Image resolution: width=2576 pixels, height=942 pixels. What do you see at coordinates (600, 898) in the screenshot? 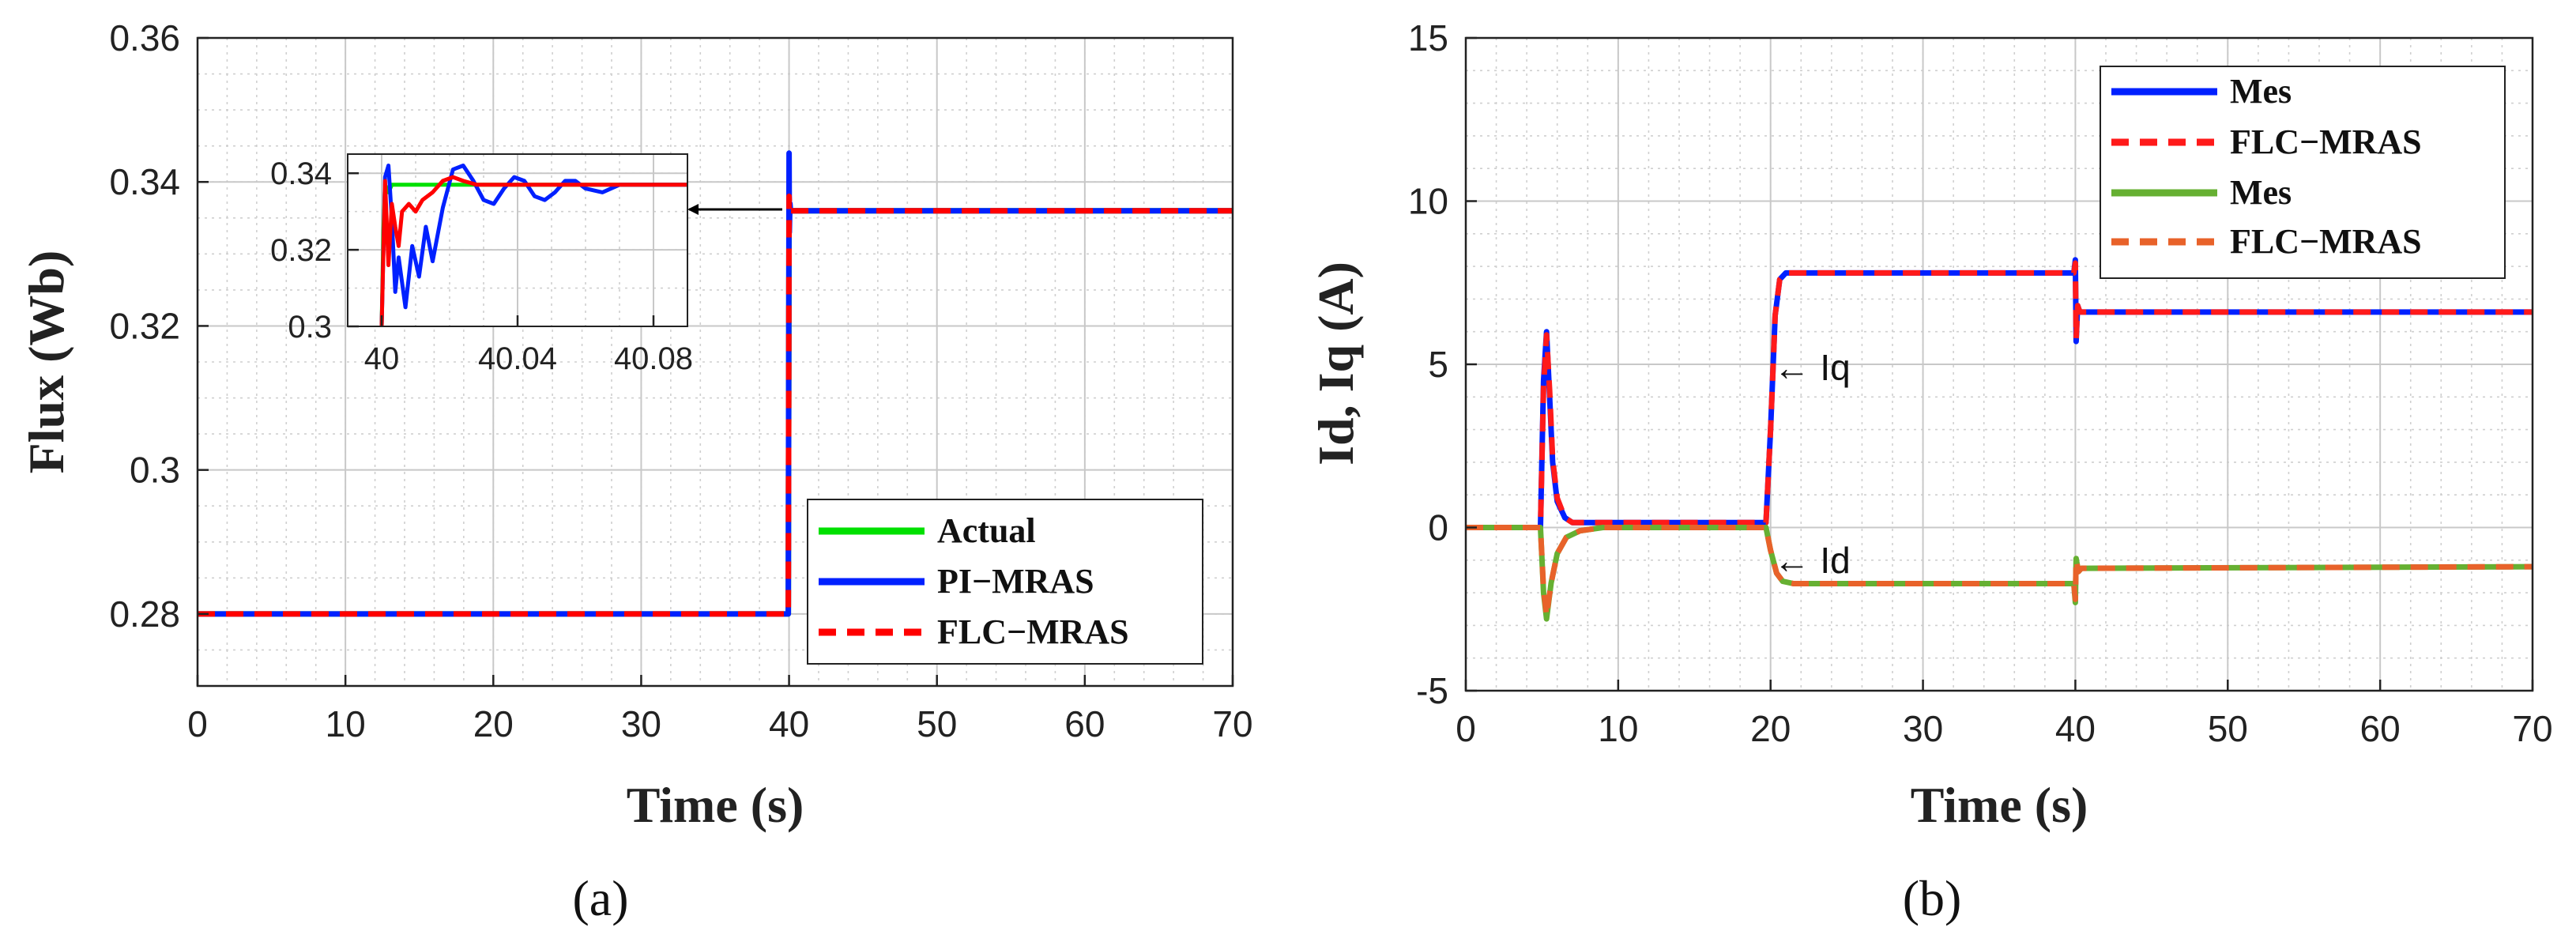
I see `panel-label-a: (a)` at bounding box center [600, 898].